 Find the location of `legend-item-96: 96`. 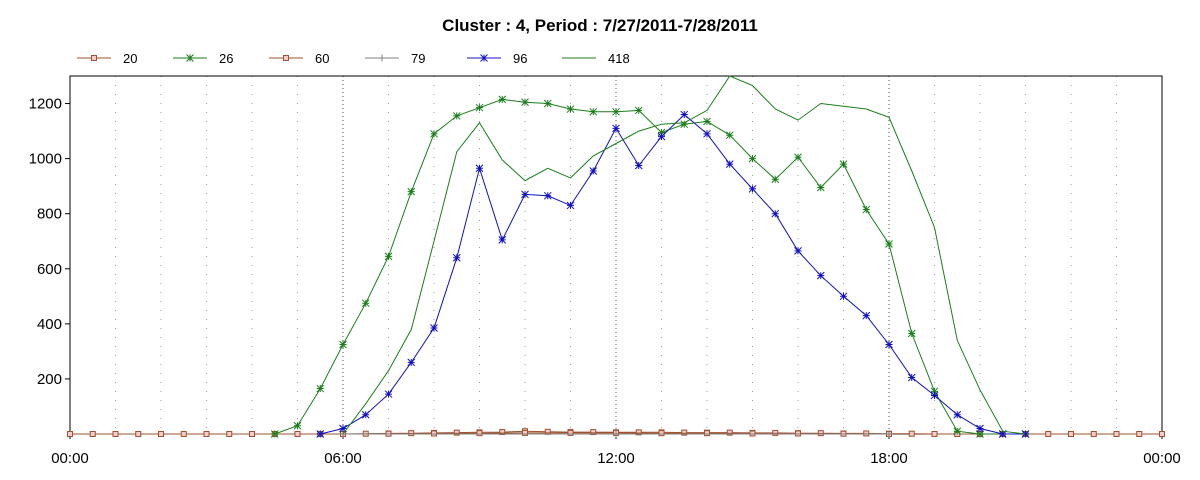

legend-item-96: 96 is located at coordinates (497, 58).